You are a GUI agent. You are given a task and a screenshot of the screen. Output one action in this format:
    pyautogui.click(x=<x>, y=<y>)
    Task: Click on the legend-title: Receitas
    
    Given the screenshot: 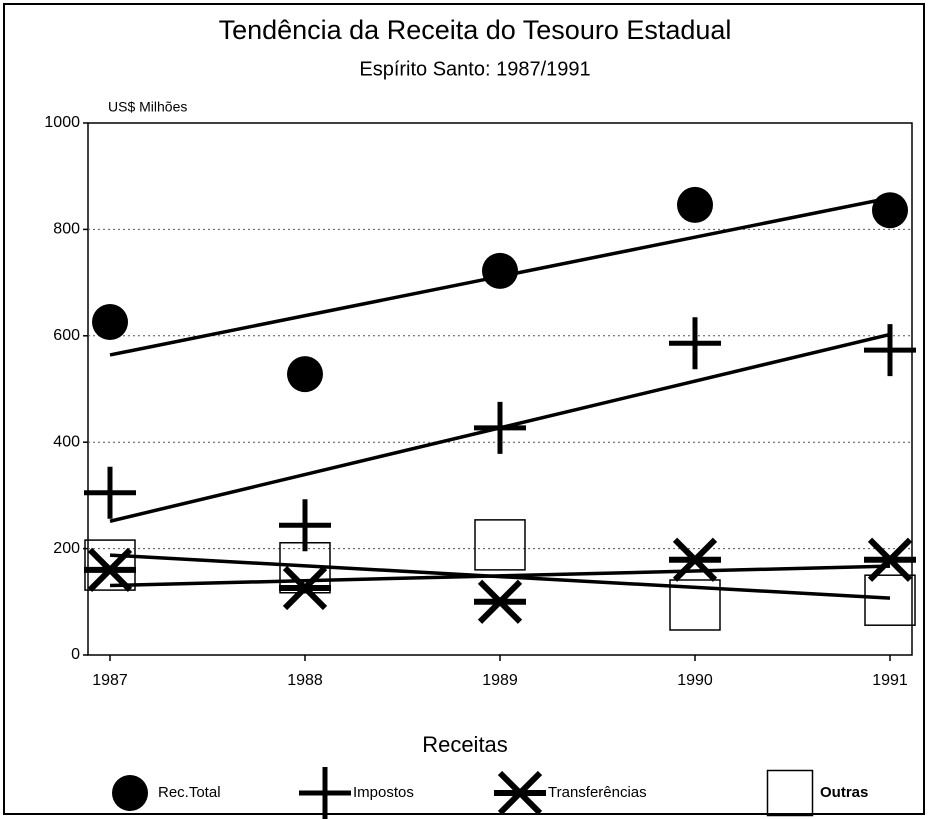 What is the action you would take?
    pyautogui.click(x=465, y=744)
    